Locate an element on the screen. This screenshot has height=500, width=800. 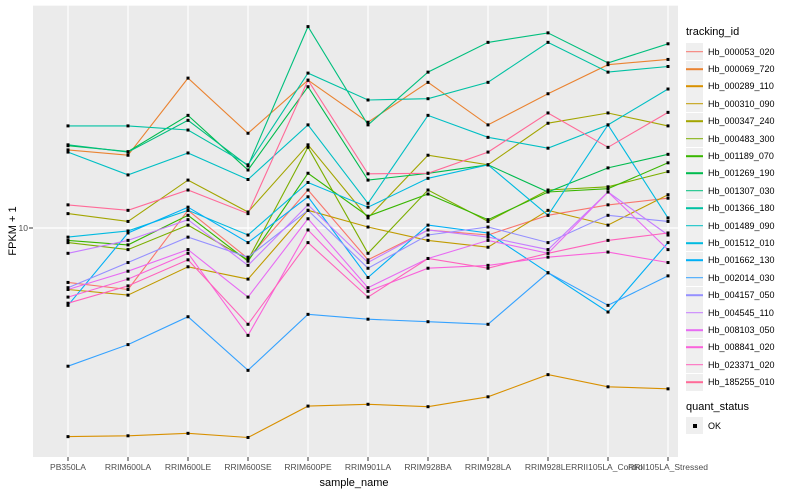
legend-item-Hb_004545_110: Hb_004545_110 is located at coordinates (730, 313).